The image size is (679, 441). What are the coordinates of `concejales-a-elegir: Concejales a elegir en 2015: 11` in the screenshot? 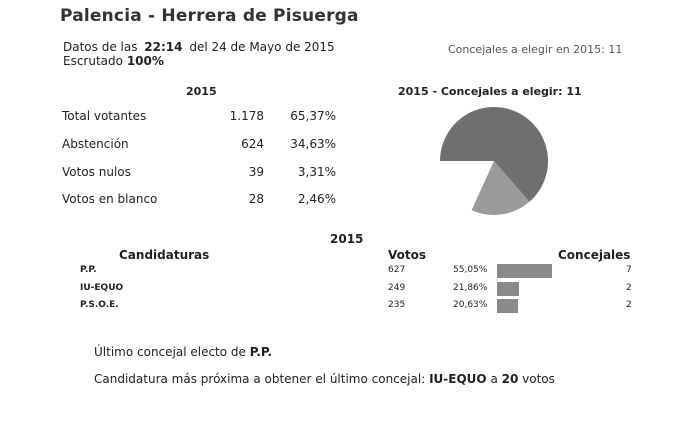 It's located at (535, 49).